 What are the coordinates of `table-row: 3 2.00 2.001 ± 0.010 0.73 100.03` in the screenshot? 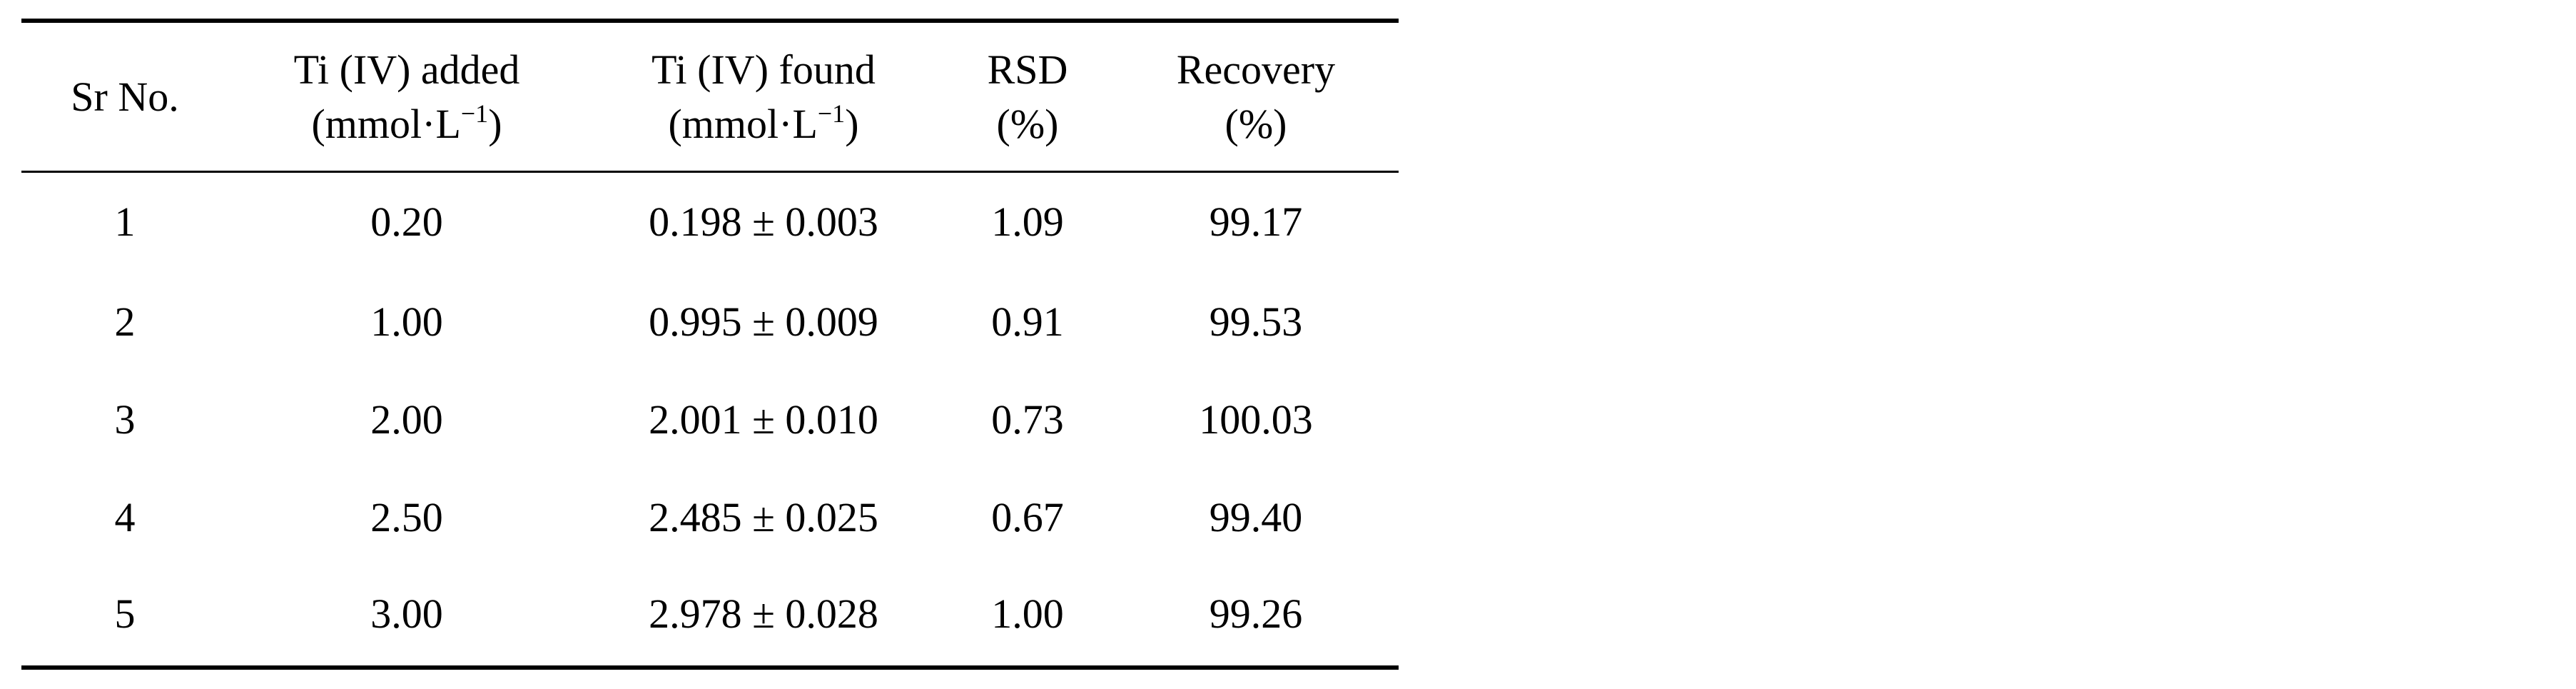 It's located at (710, 419).